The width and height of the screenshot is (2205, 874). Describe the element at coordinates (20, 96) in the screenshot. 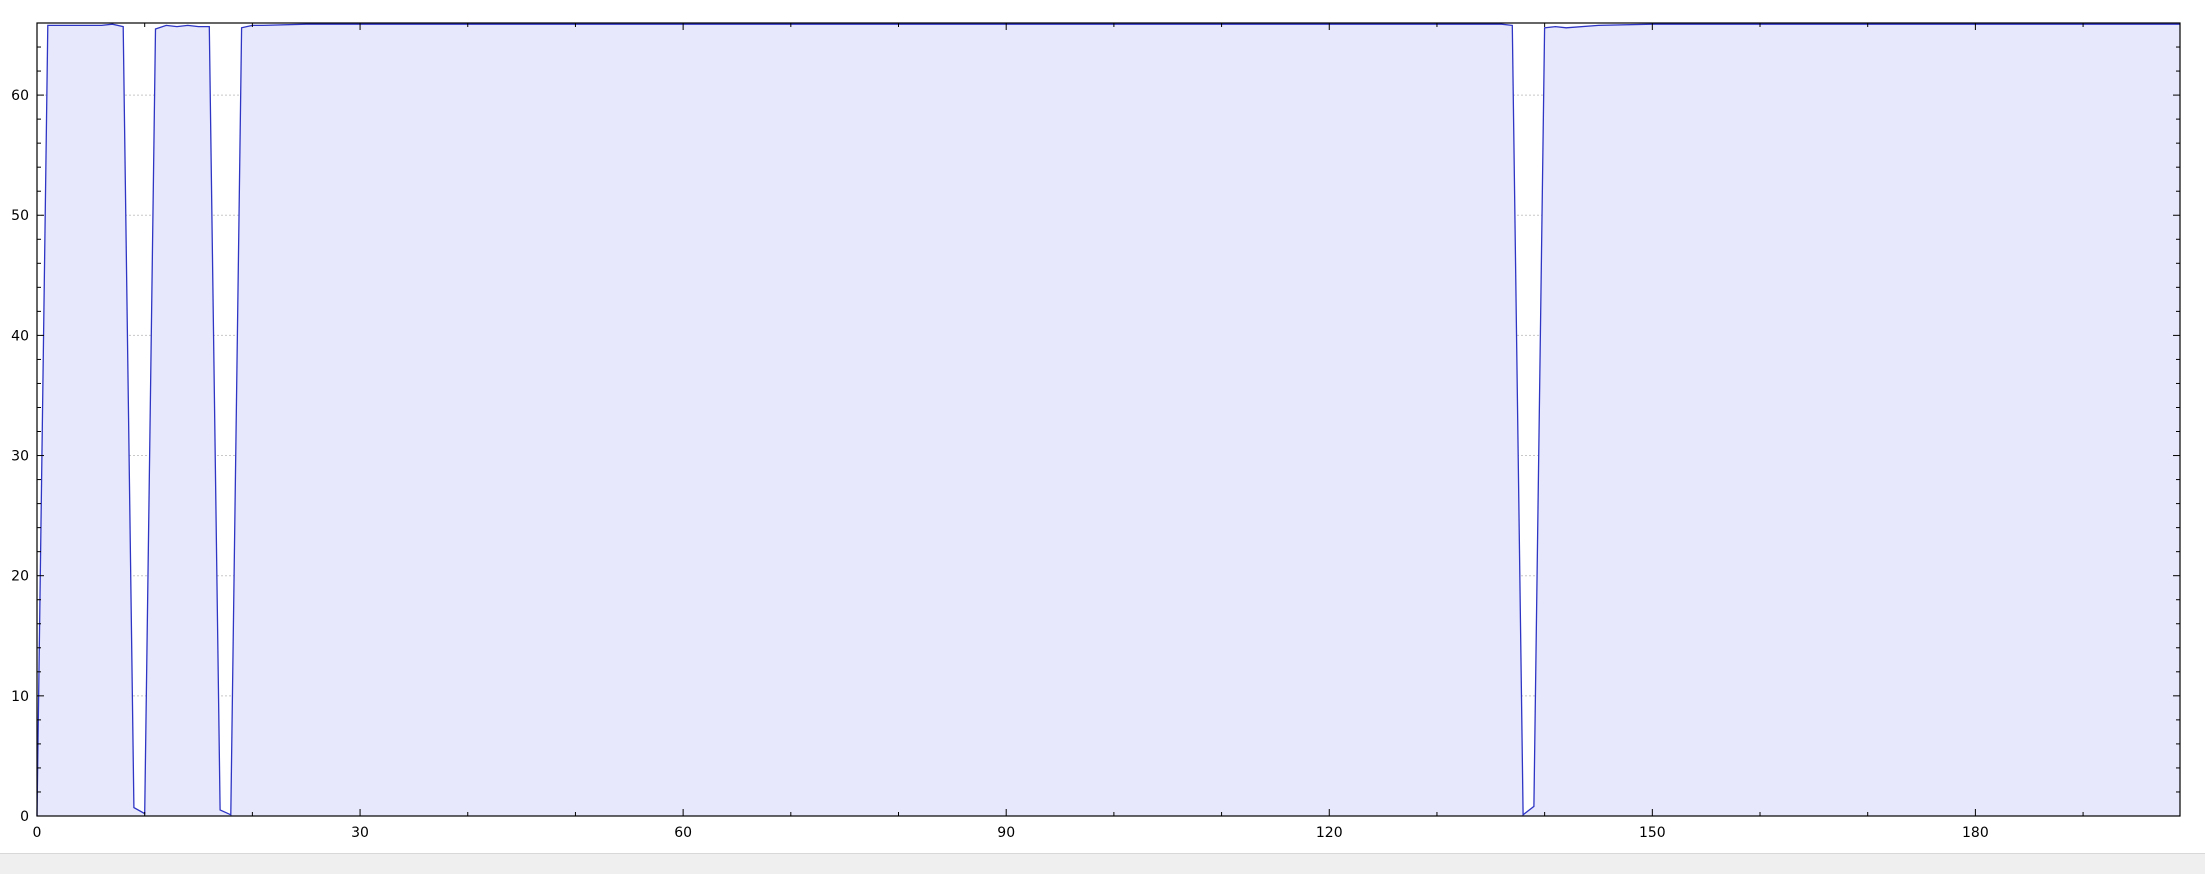

I see `y-tick-label: 60` at that location.